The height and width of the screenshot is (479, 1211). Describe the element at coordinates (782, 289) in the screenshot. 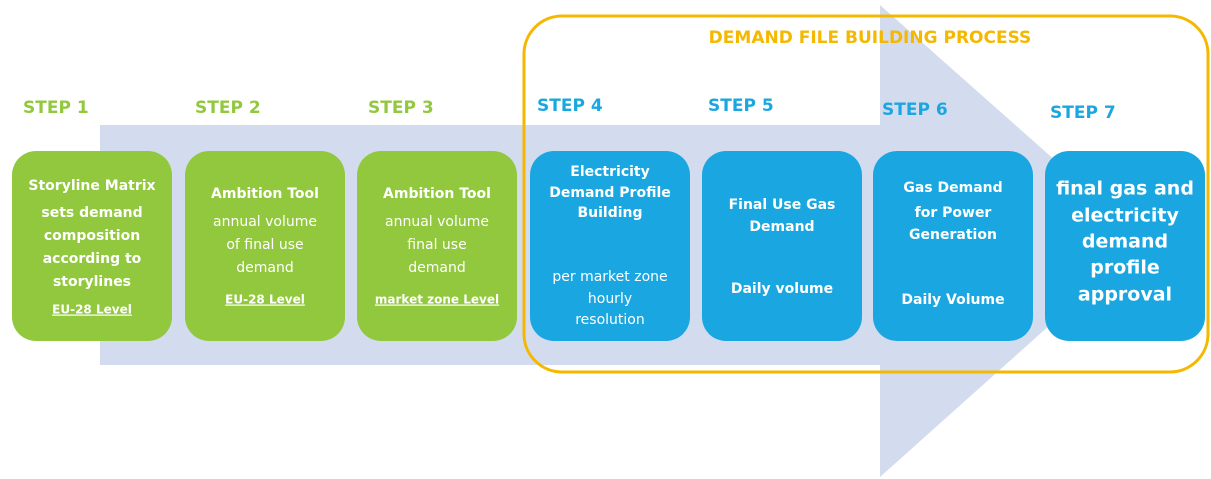

I see `step-text: Daily volume` at that location.